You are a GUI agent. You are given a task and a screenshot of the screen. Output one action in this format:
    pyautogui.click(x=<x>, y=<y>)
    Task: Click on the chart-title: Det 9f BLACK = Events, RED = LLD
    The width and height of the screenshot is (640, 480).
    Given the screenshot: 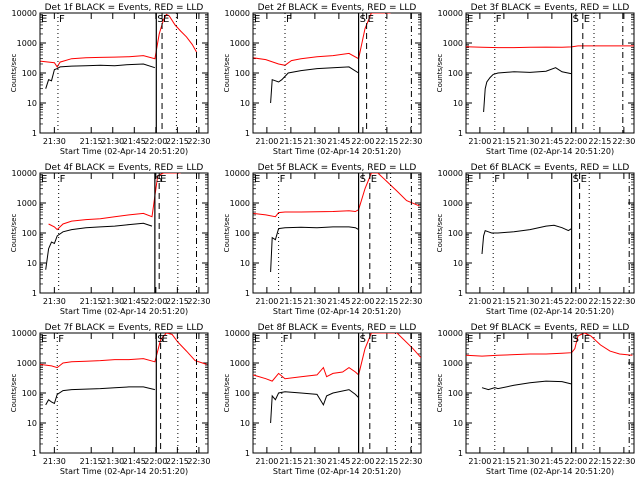 What is the action you would take?
    pyautogui.click(x=550, y=328)
    